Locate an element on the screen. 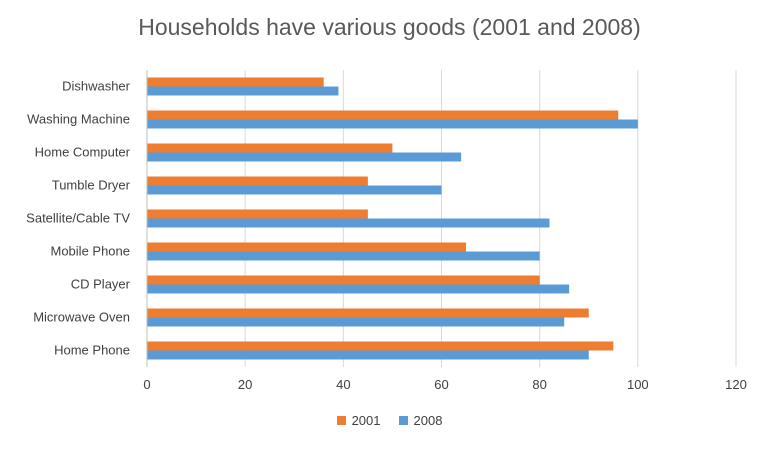  x-tick-label: 40 is located at coordinates (343, 384).